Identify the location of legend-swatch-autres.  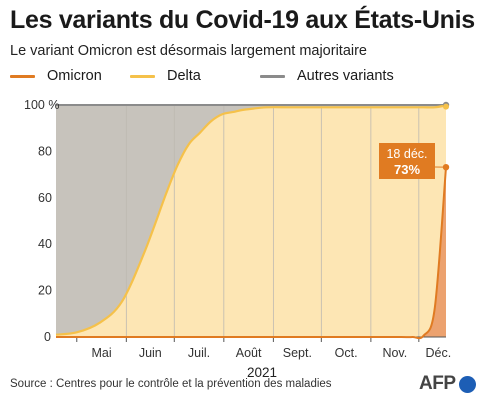
(272, 76).